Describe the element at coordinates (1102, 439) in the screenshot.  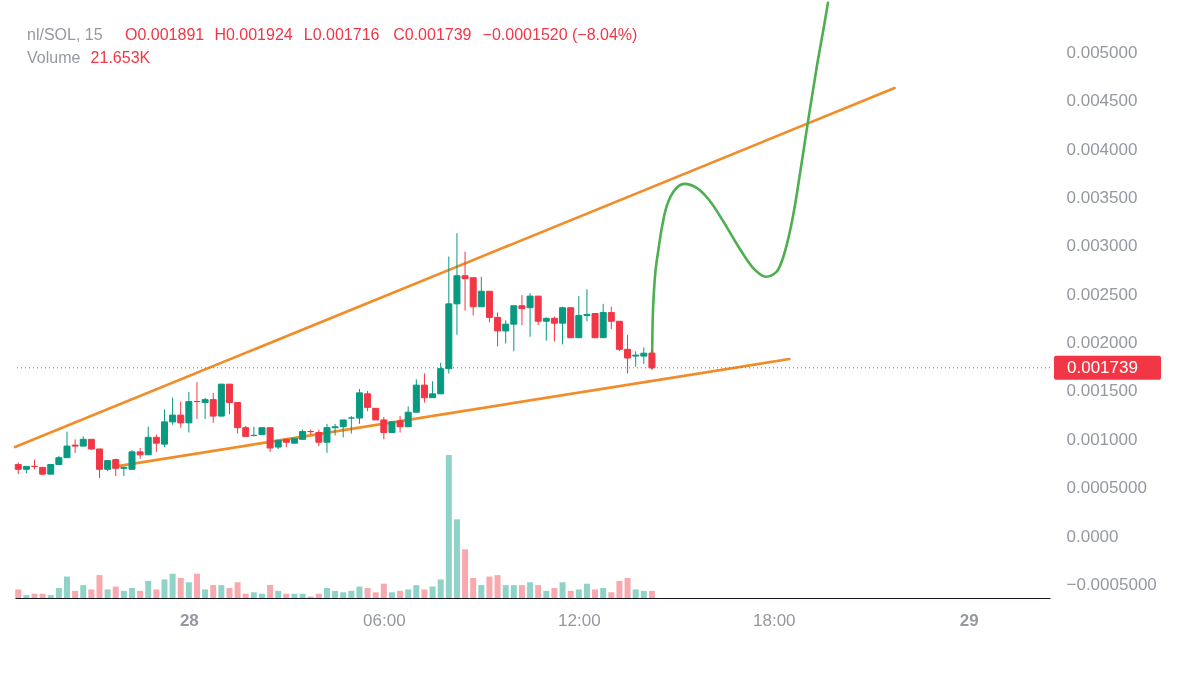
I see `y-tick-label: 0.001000` at that location.